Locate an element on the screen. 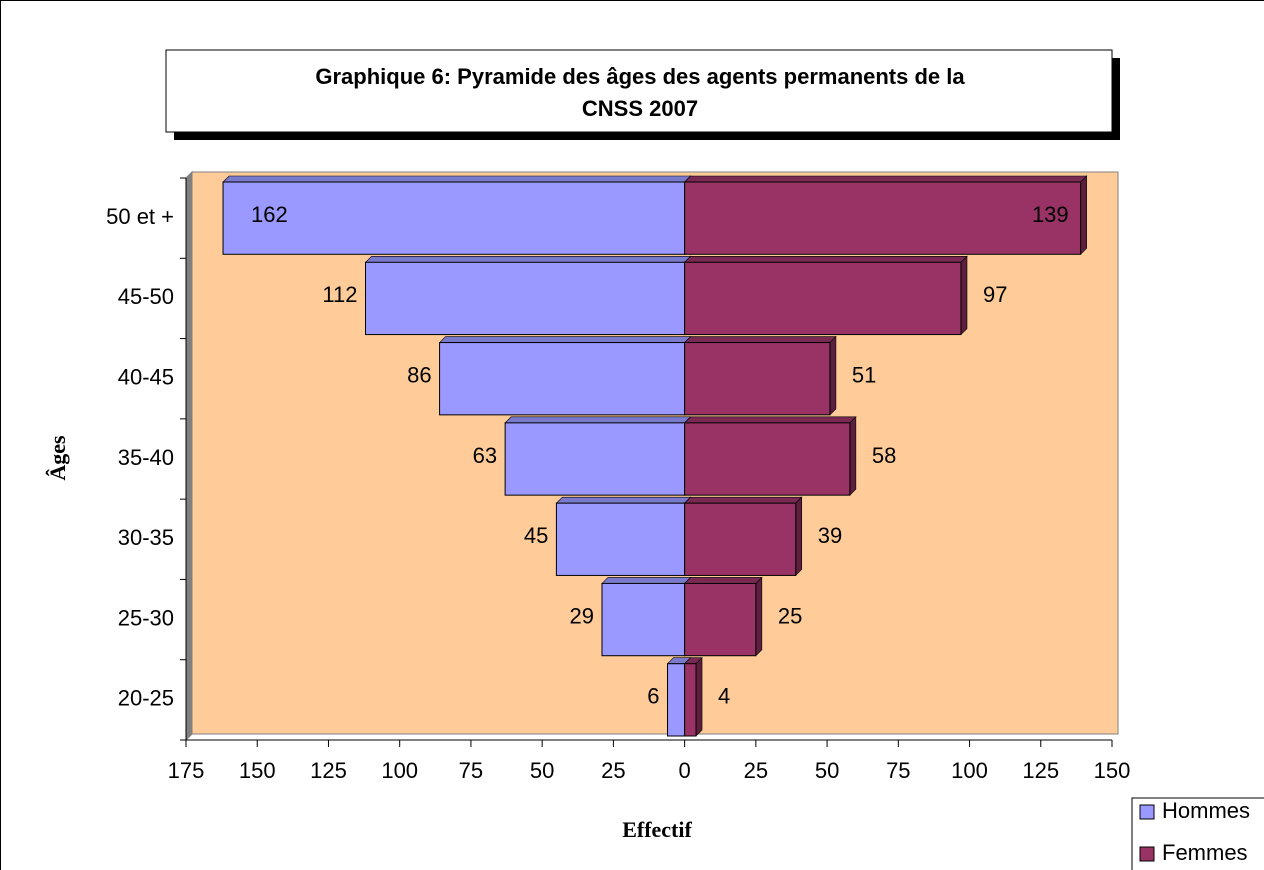 The width and height of the screenshot is (1264, 870). data-label: 139 is located at coordinates (1050, 214).